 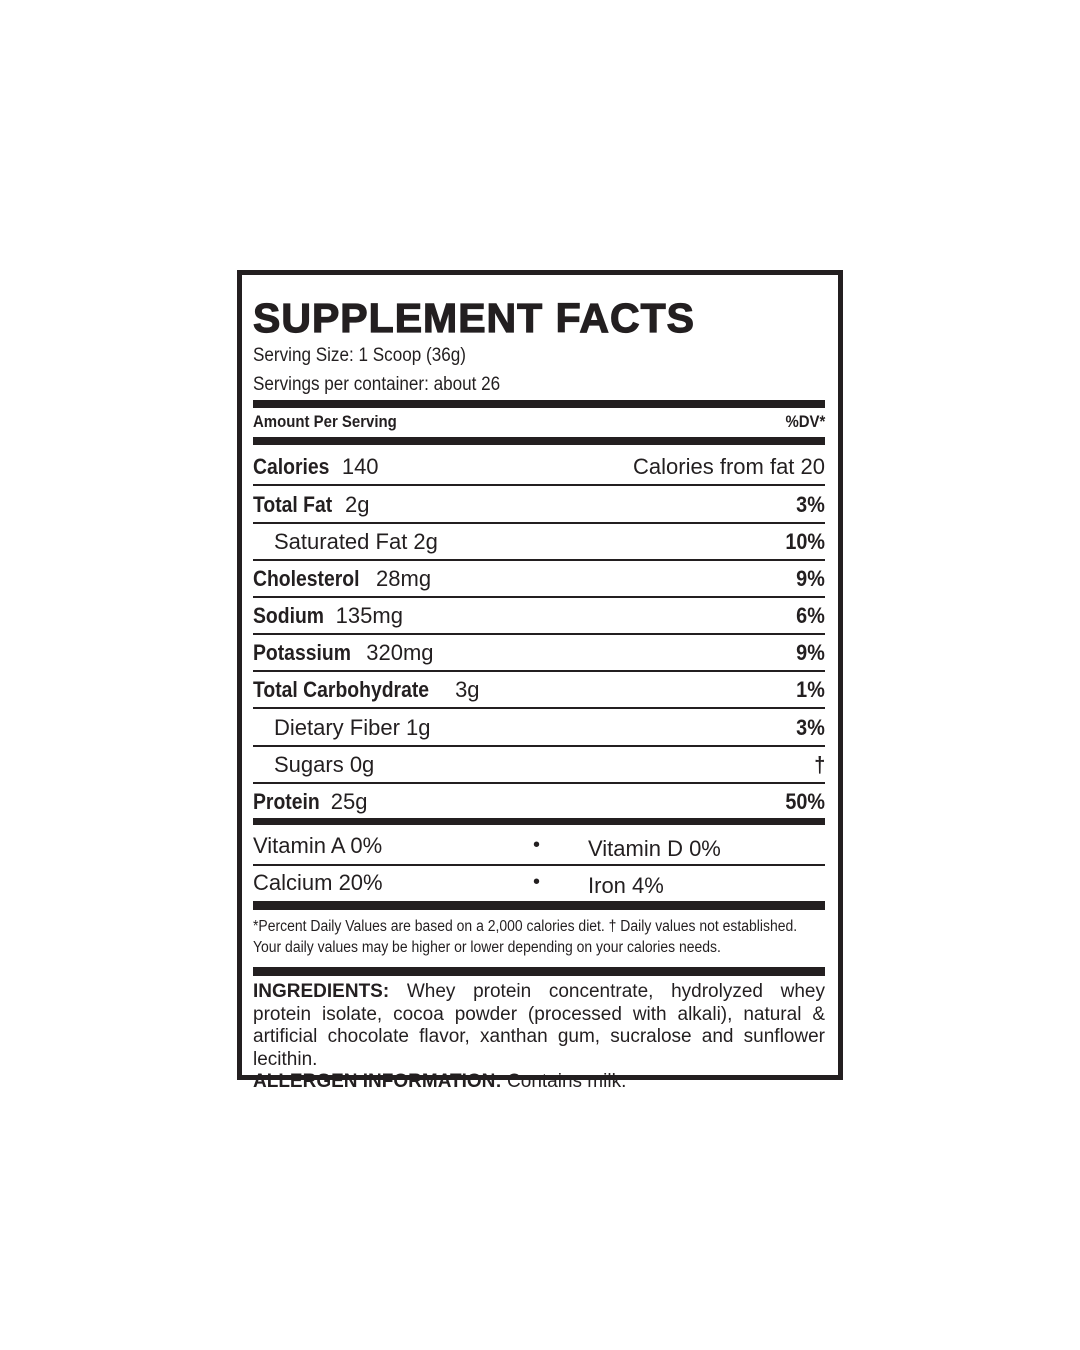 I want to click on calories-value: 140, so click(x=360, y=466).